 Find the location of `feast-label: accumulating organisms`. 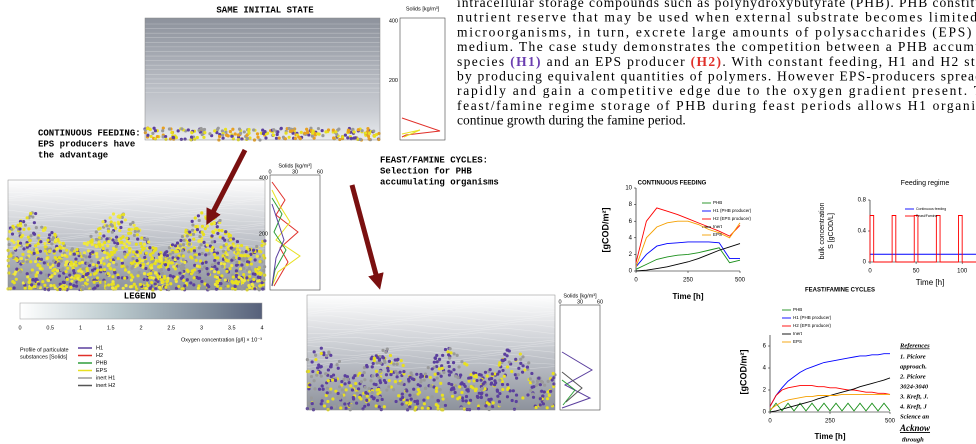

feast-label: accumulating organisms is located at coordinates (439, 182).